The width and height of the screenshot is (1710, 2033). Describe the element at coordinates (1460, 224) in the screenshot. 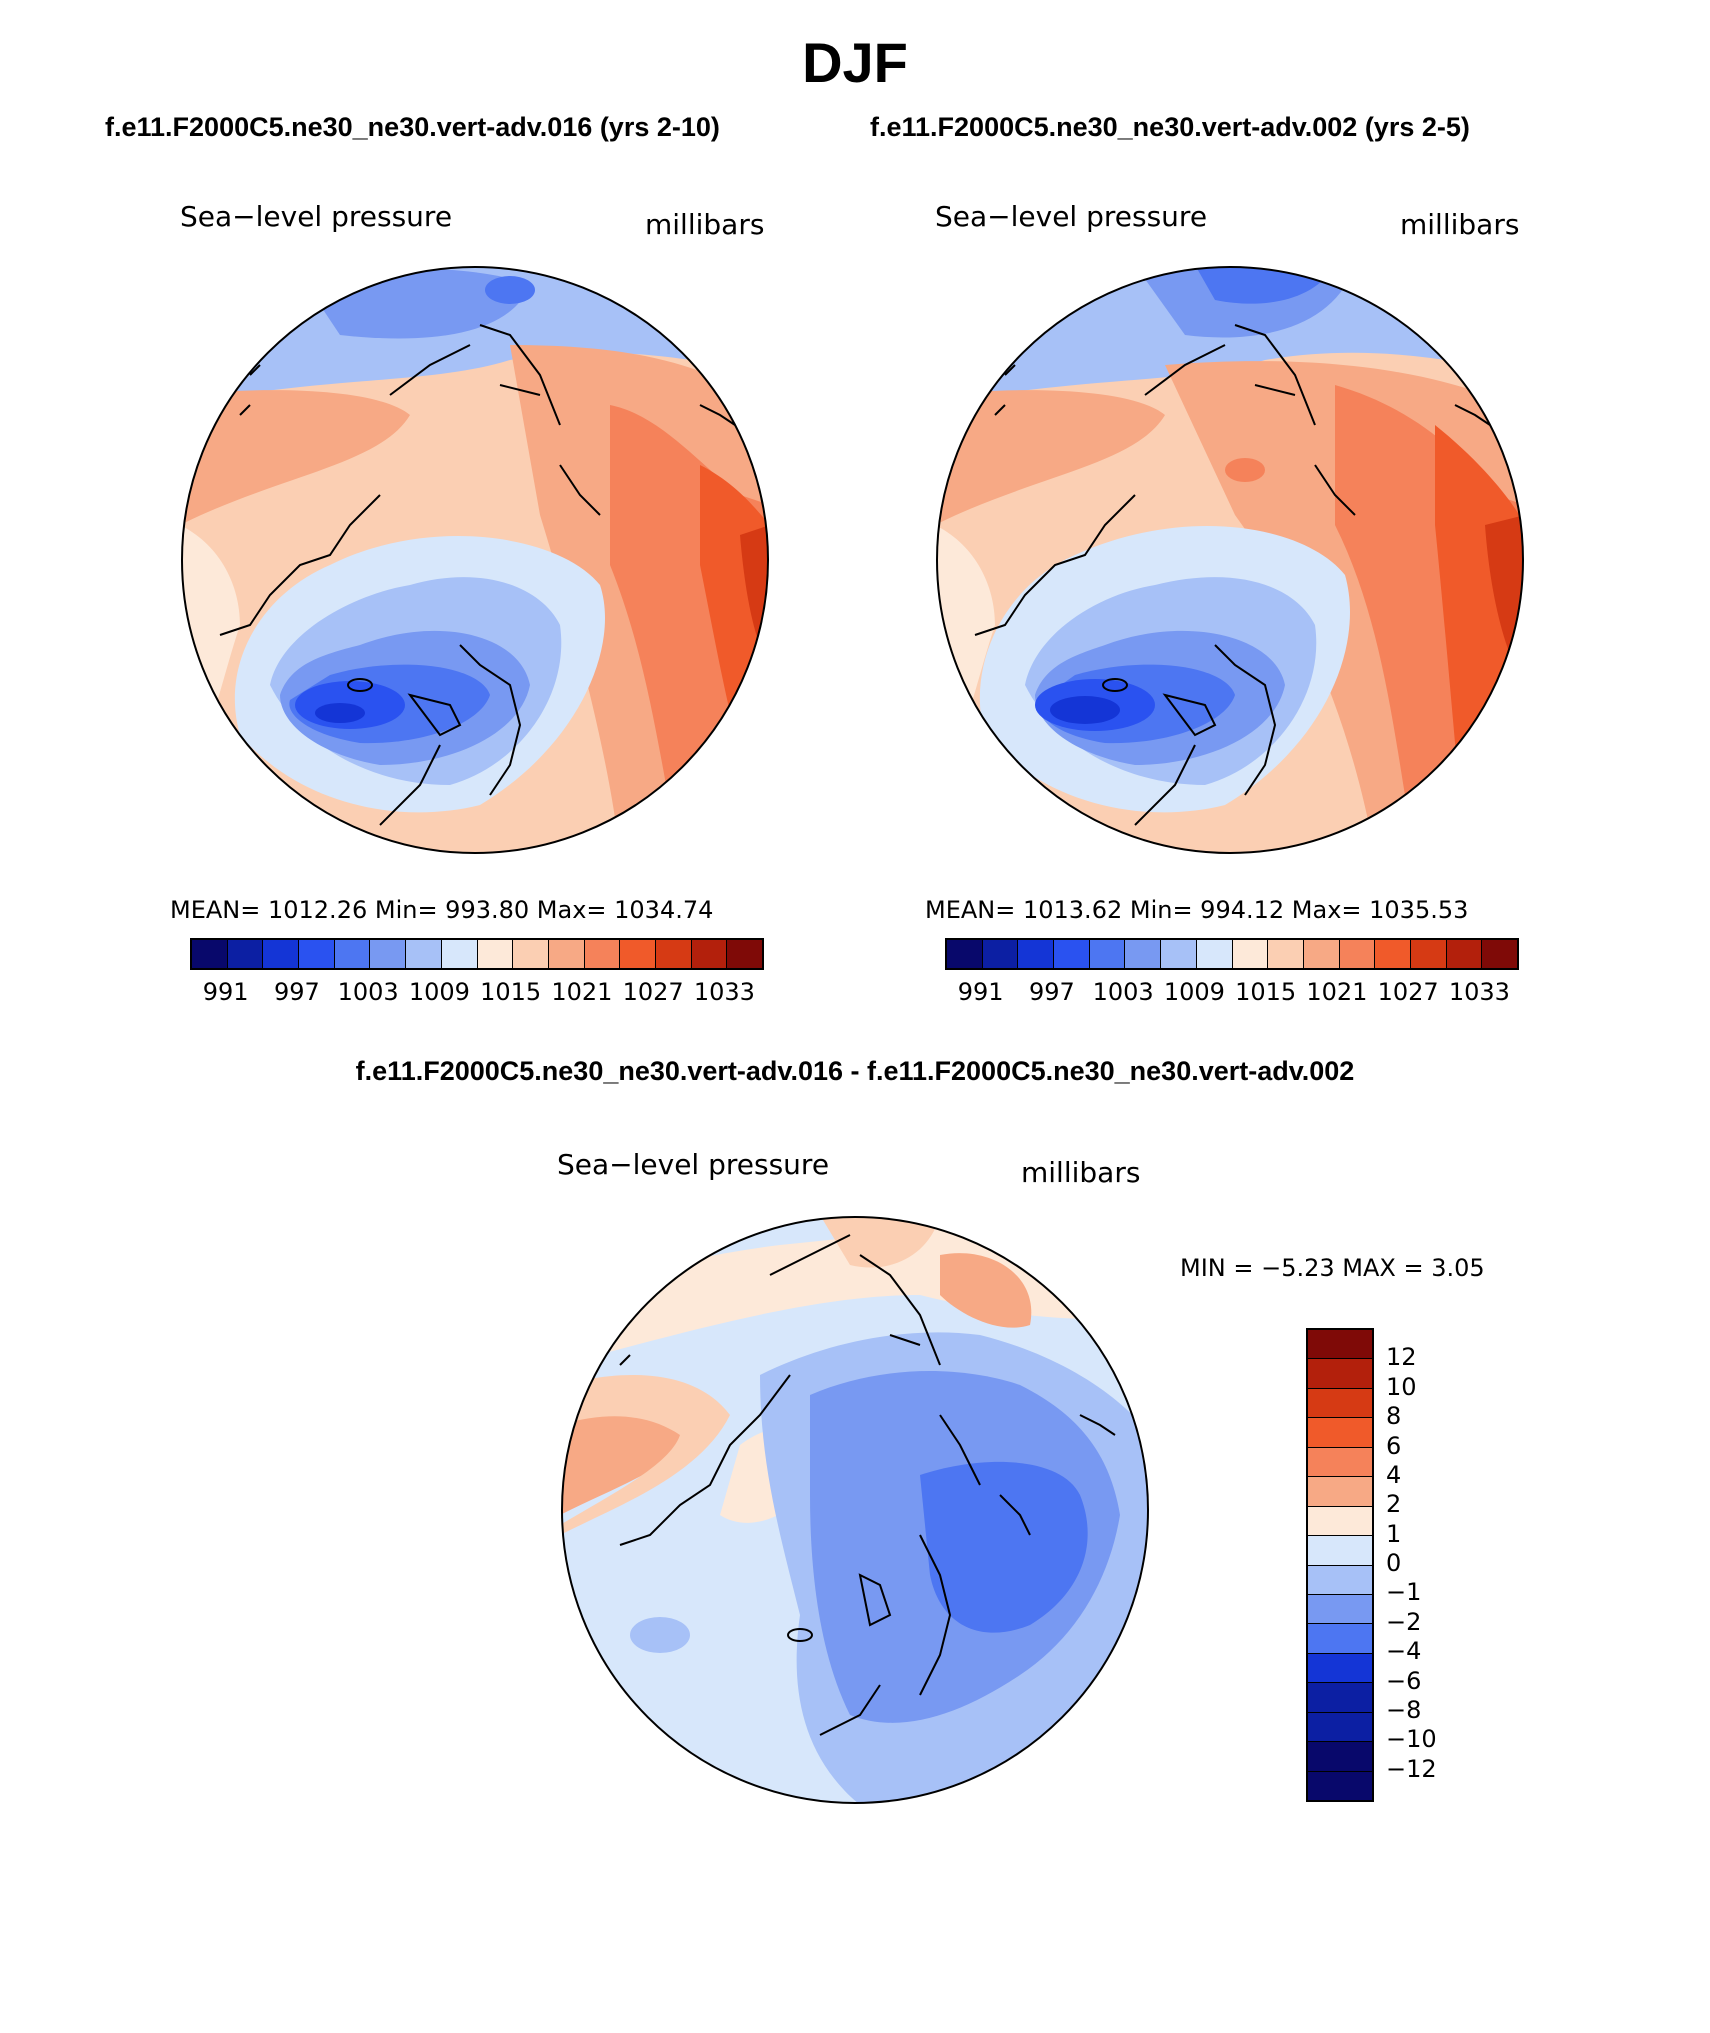

I see `panel2-units: millibars` at that location.